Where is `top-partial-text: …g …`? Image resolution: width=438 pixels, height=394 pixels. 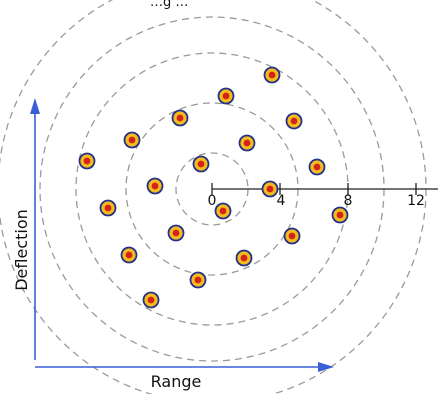 top-partial-text: …g … is located at coordinates (169, 5).